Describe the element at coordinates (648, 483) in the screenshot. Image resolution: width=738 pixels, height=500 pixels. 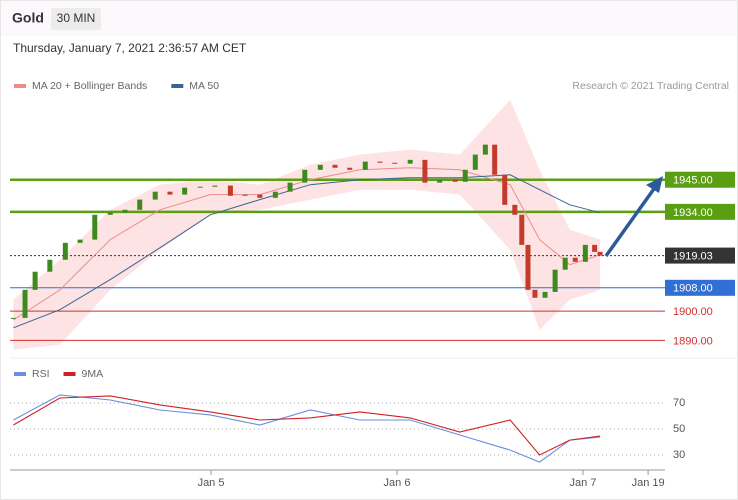
I see `x-tick-label: Jan 19` at that location.